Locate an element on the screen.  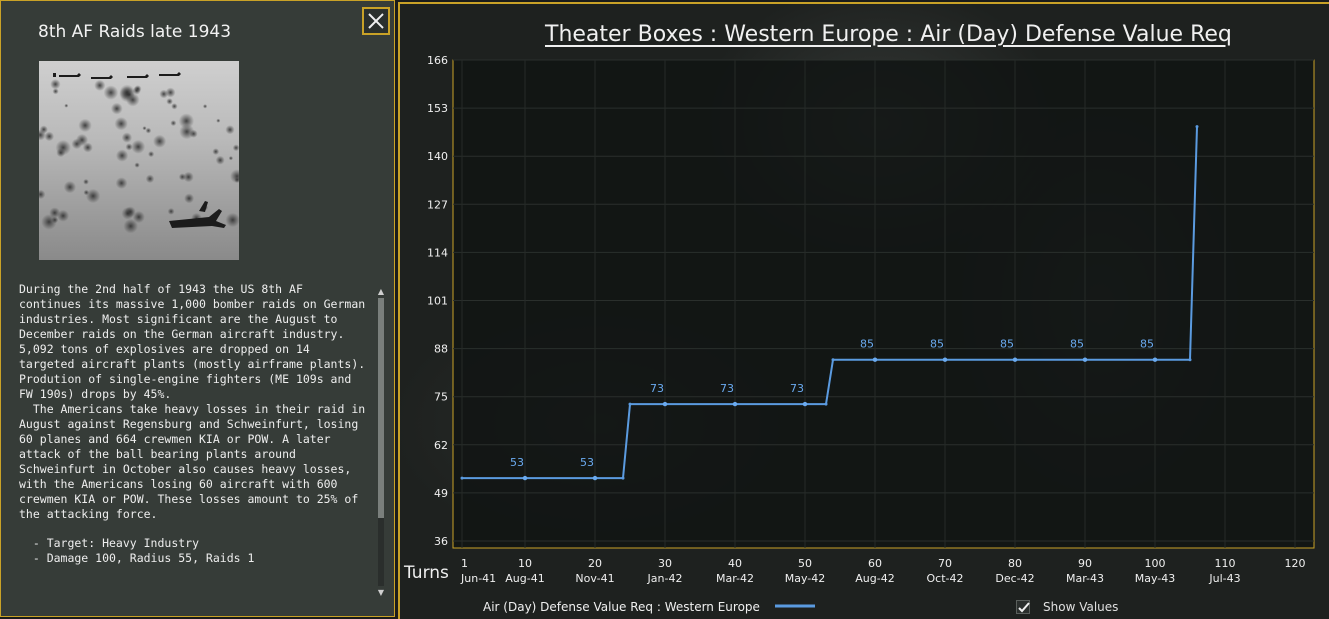
checkmark-icon is located at coordinates (1024, 607).